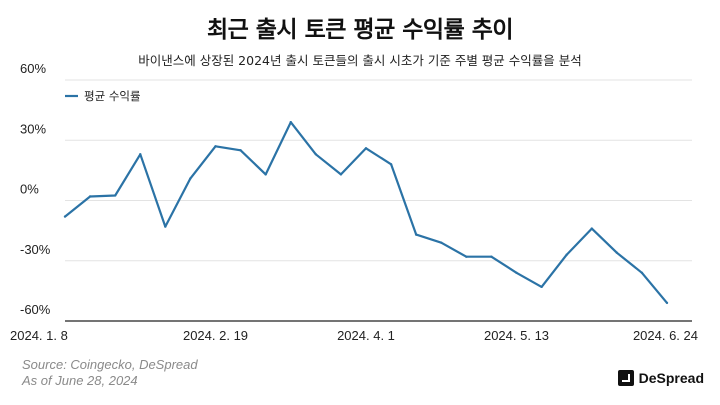 The width and height of the screenshot is (720, 405). I want to click on brand-logo: DeSpread, so click(660, 378).